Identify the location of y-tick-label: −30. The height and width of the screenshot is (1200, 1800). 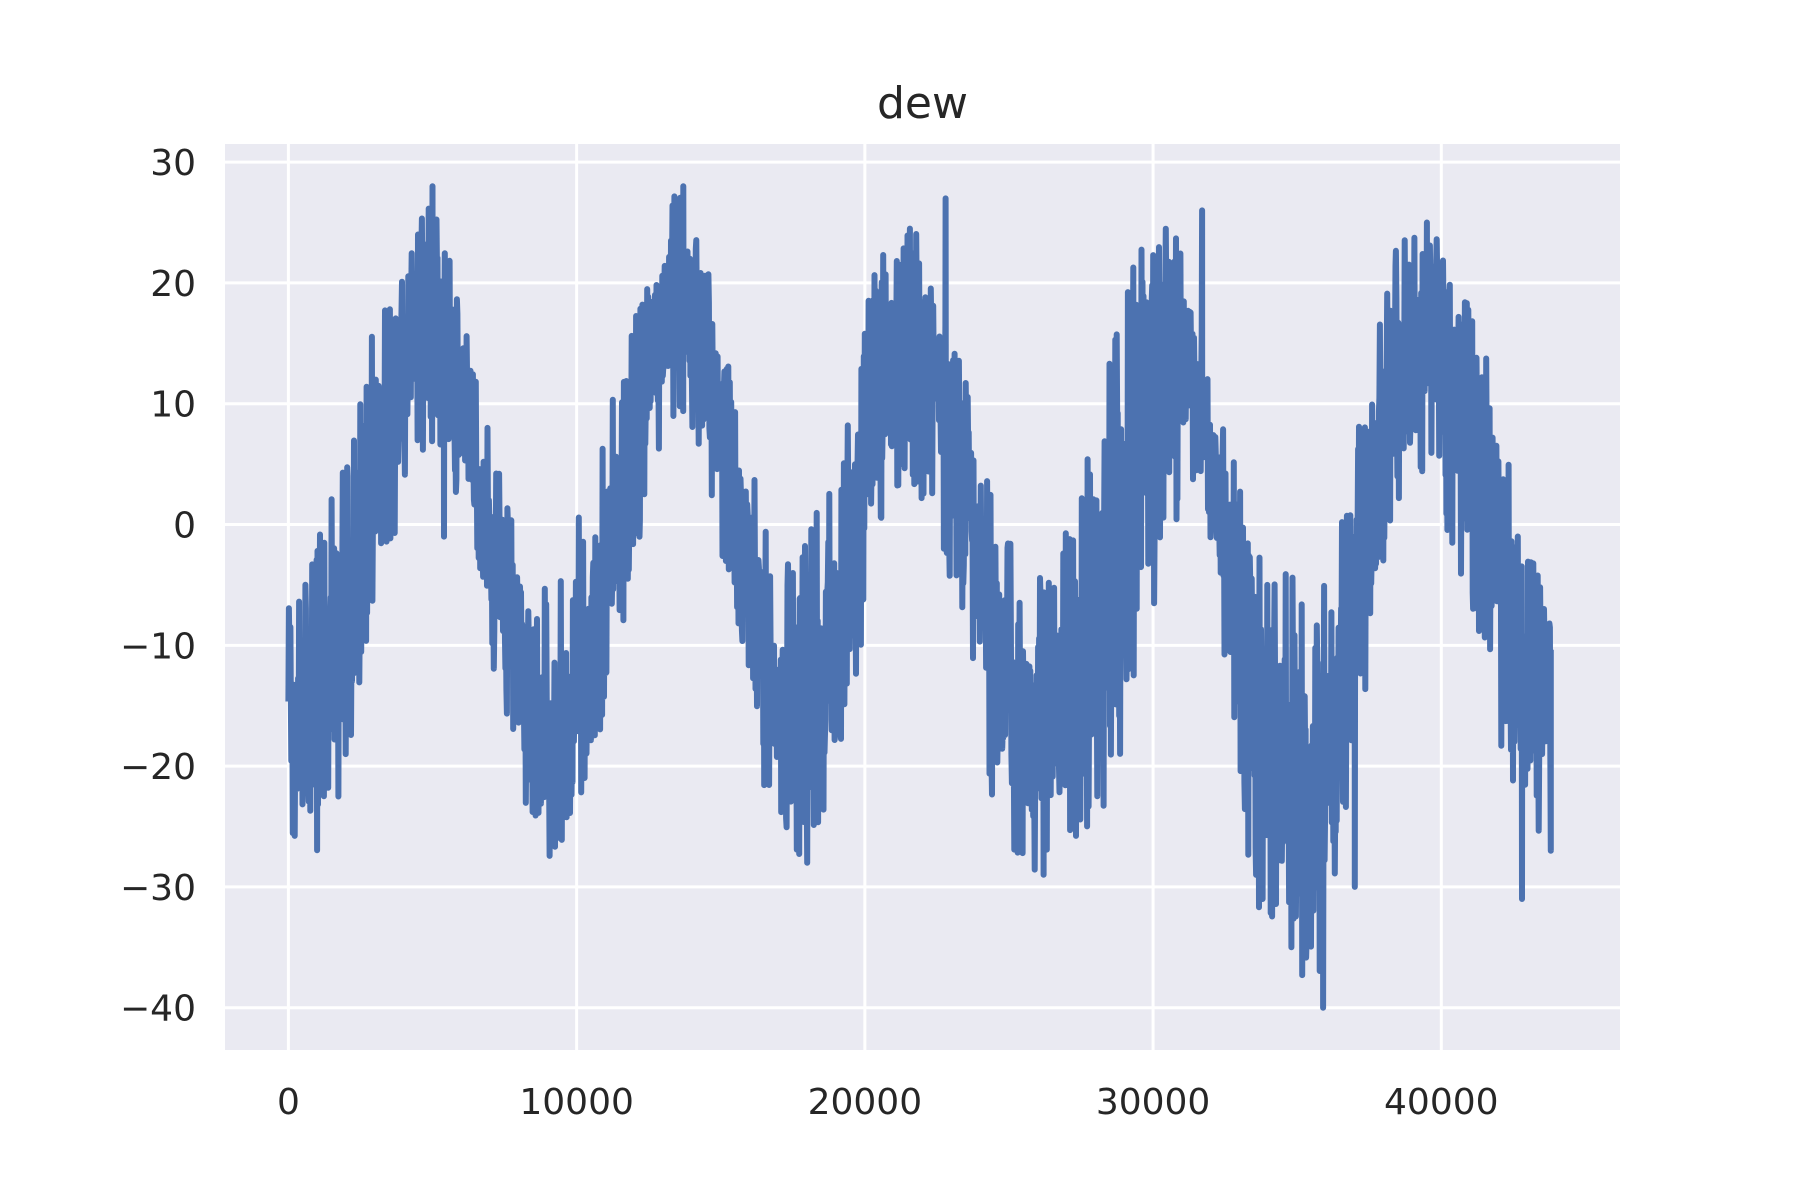
(158, 888).